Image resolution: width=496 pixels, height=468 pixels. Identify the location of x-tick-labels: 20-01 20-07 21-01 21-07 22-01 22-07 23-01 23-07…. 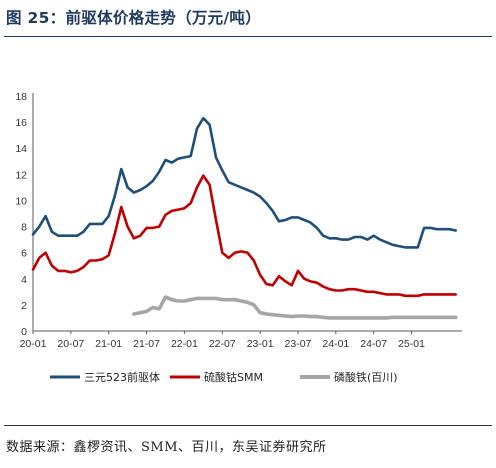
(222, 340).